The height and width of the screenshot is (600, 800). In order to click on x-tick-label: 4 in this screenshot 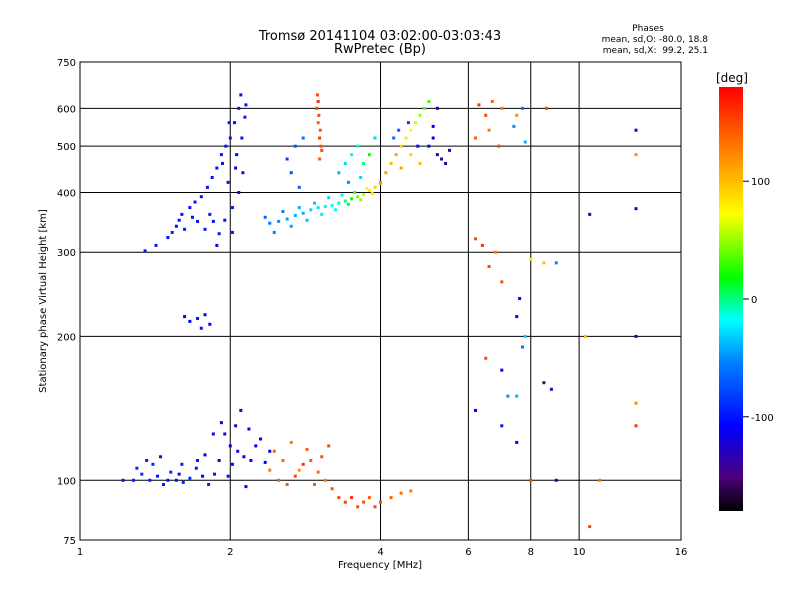, I will do `click(380, 552)`.